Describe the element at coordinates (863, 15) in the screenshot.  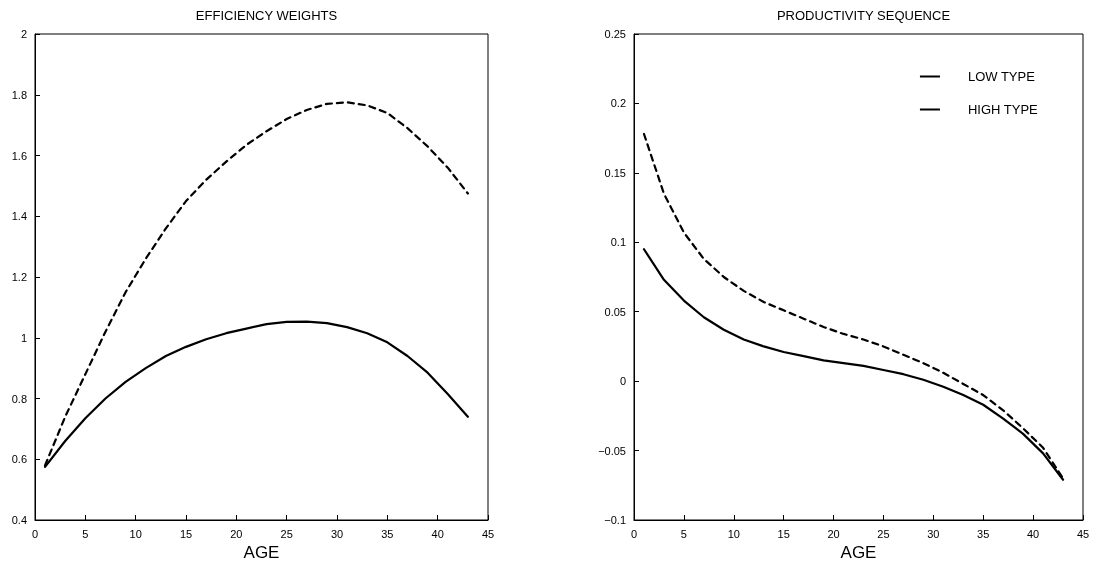
I see `chart-title: PRODUCTIVITY SEQUENCE` at that location.